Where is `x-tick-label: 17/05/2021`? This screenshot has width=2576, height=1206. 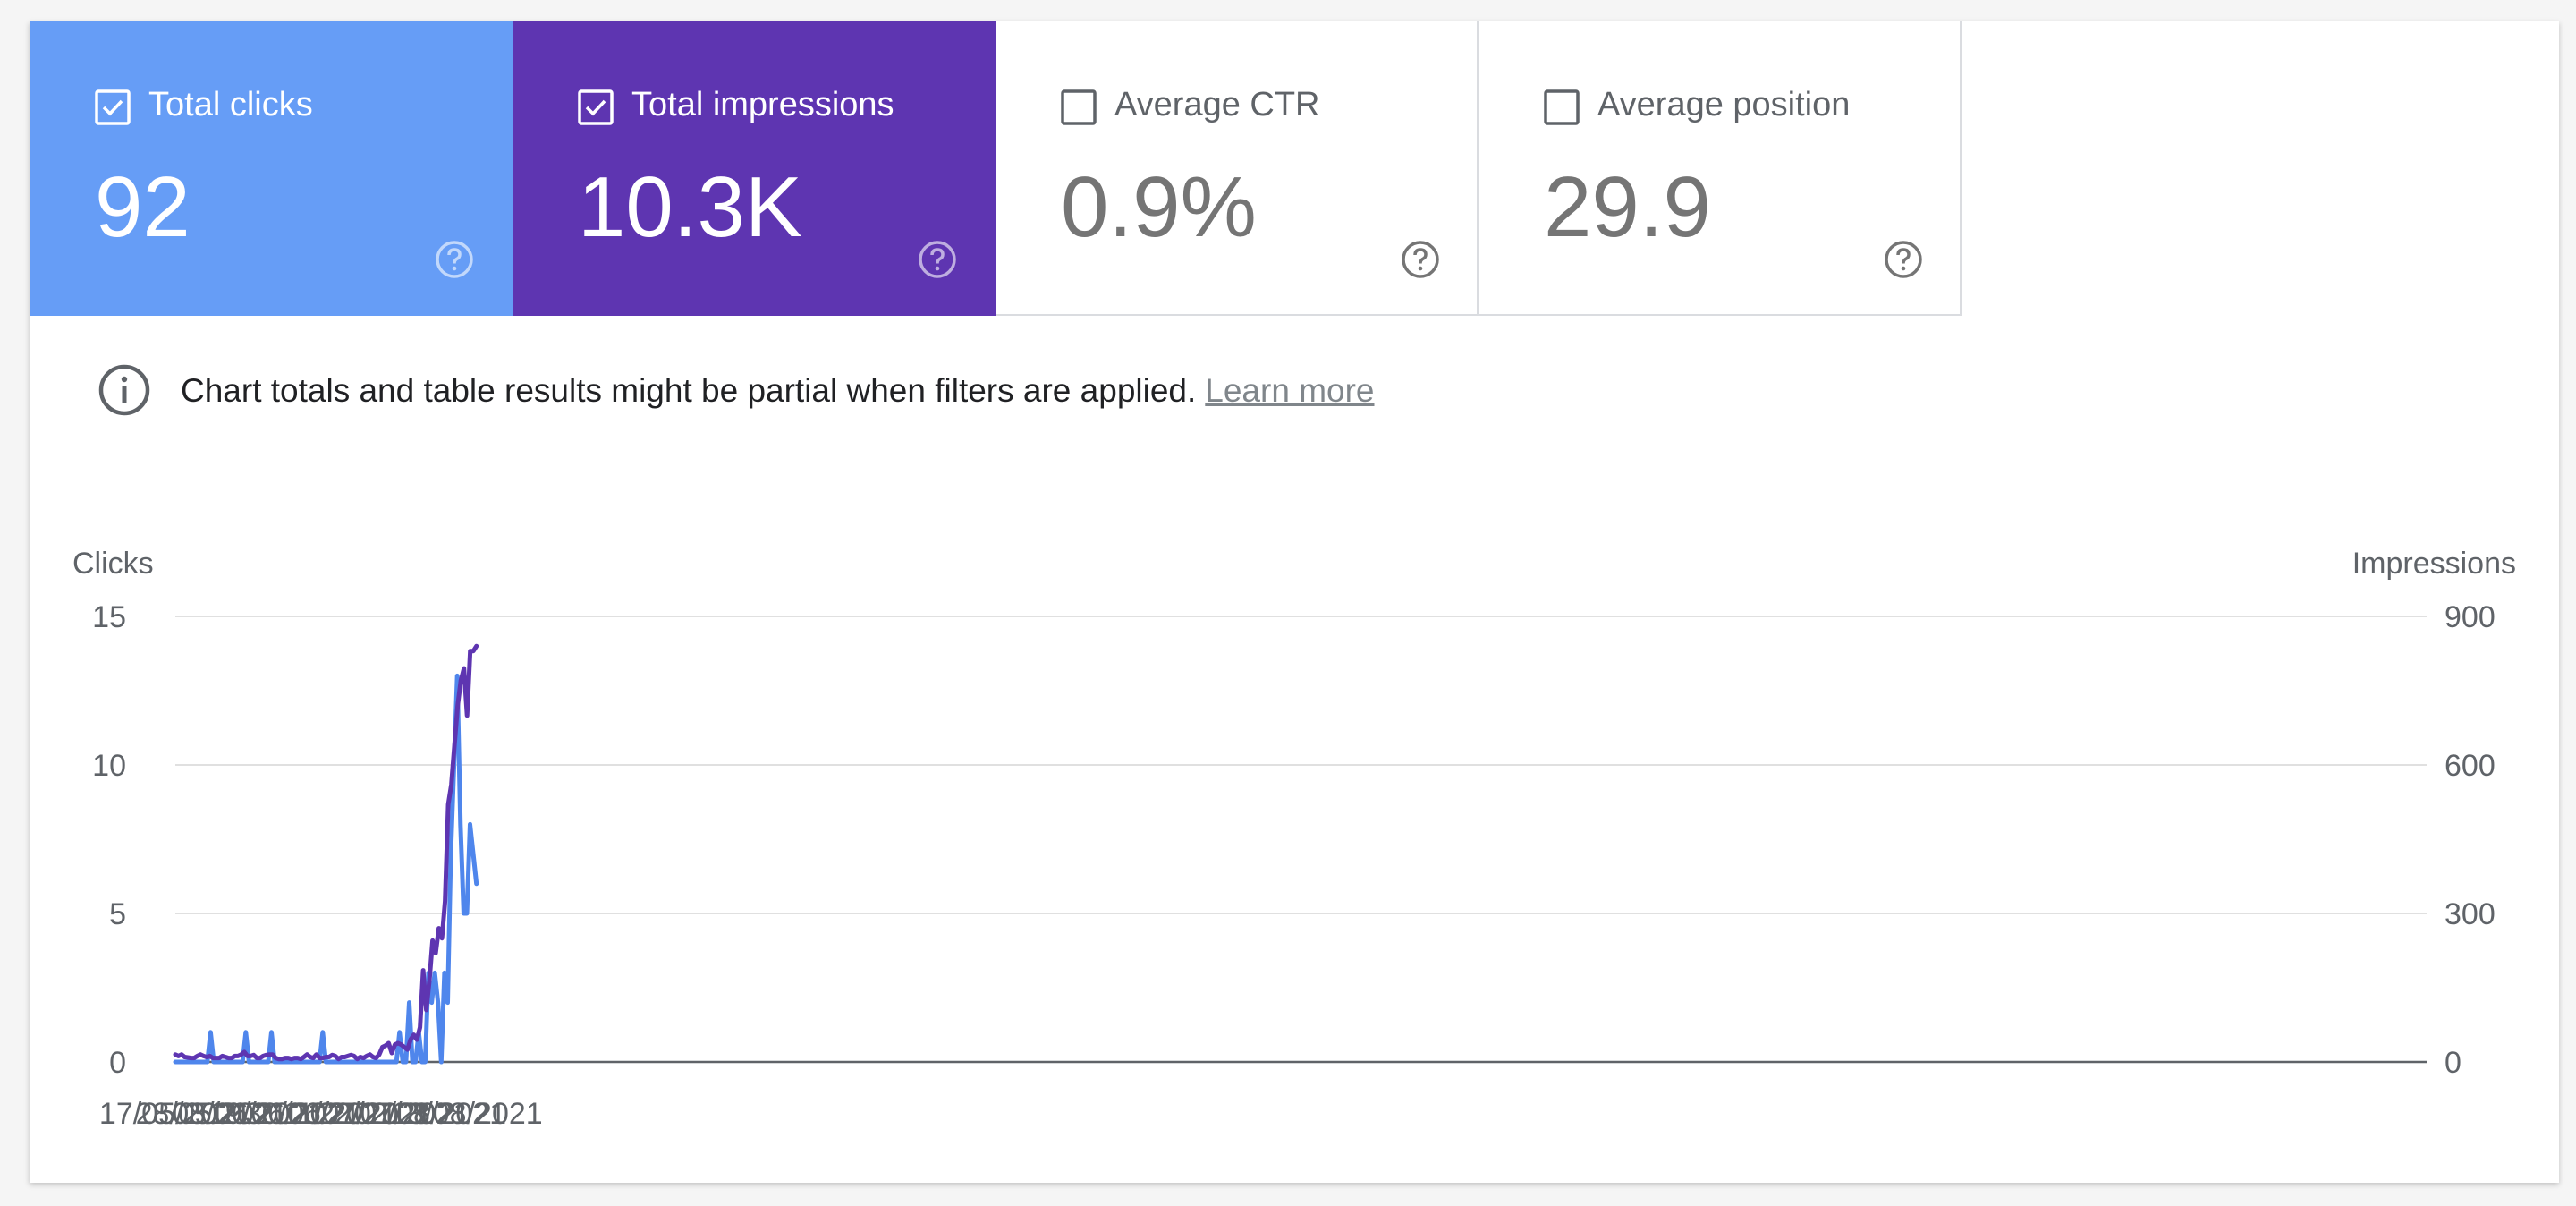 x-tick-label: 17/05/2021 is located at coordinates (175, 1114).